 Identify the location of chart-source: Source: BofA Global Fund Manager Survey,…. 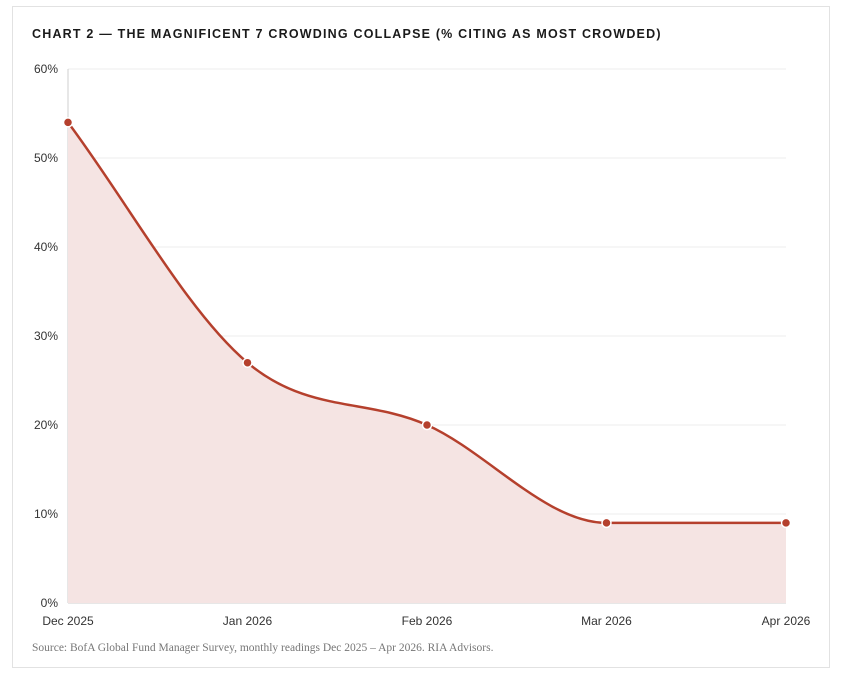
(263, 648).